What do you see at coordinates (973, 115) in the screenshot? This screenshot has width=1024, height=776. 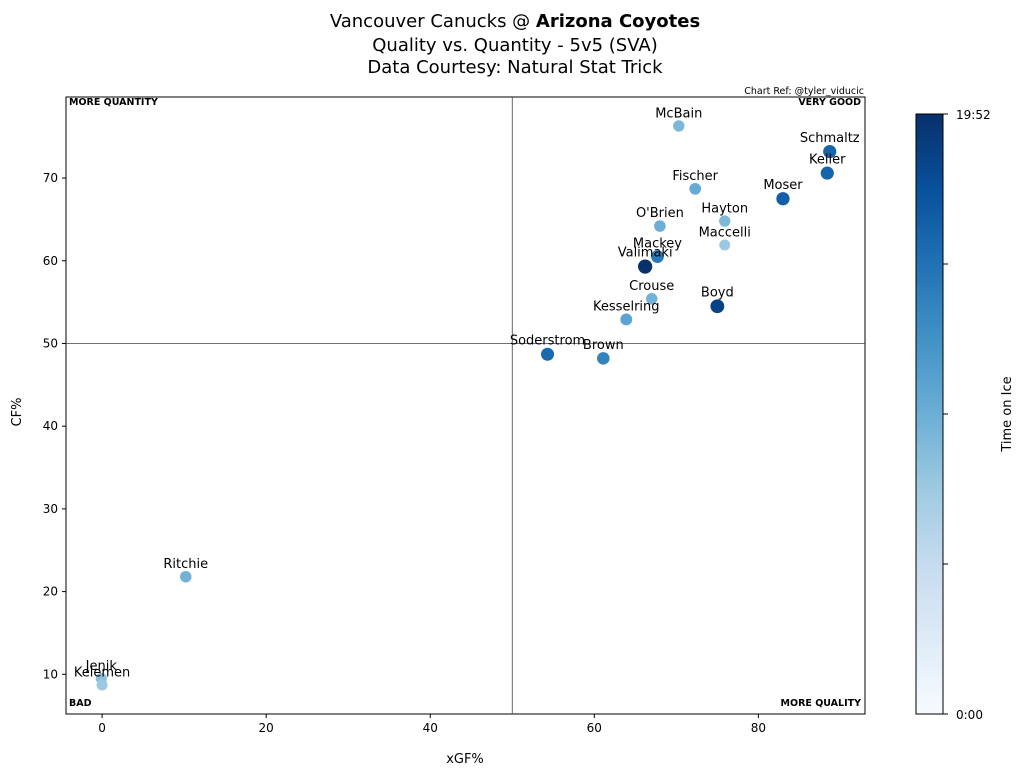 I see `colorbar-max-label: 19:52` at bounding box center [973, 115].